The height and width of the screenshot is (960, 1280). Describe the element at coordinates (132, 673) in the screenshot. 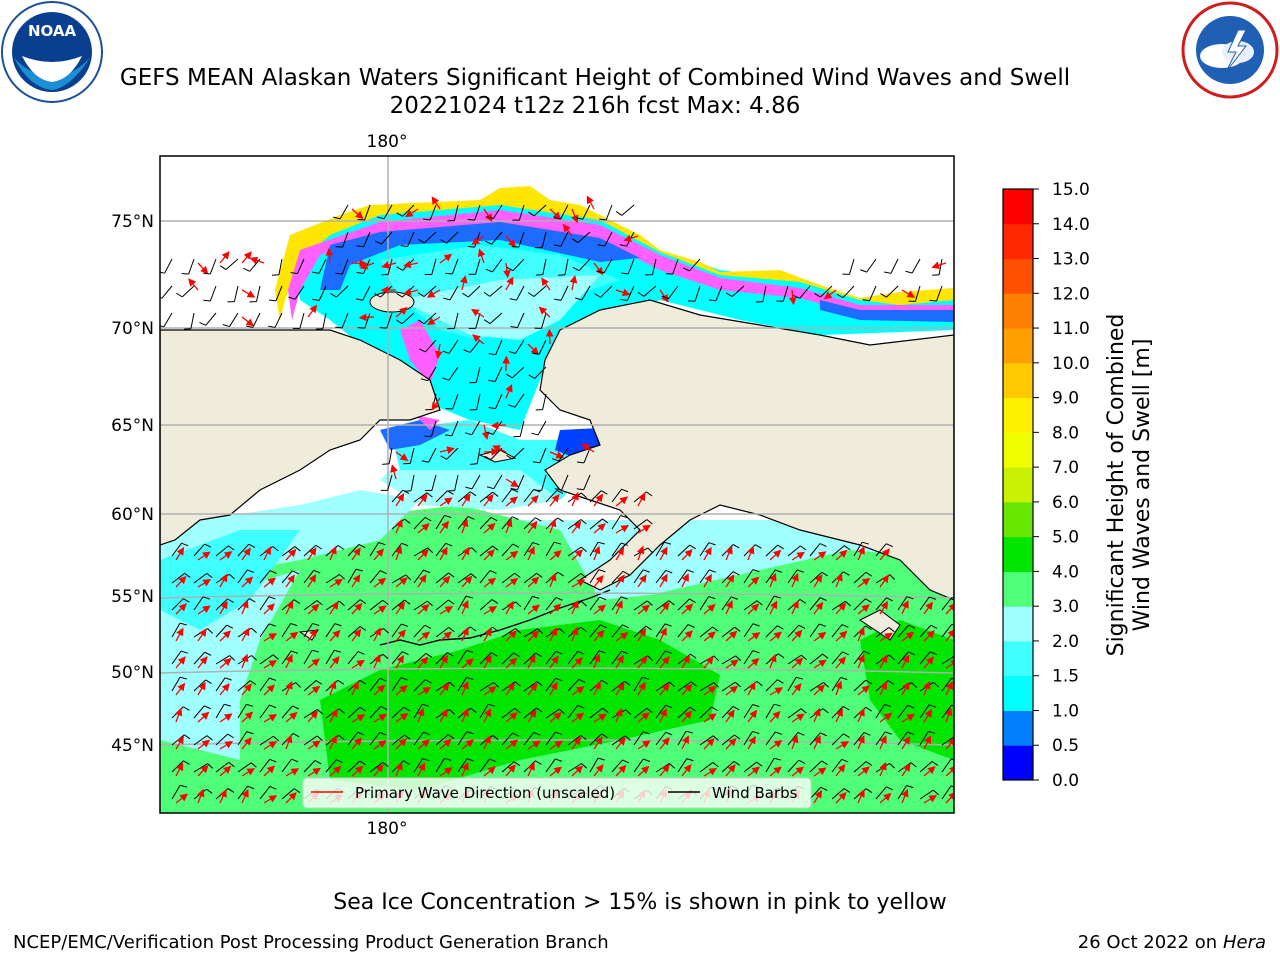

I see `lat-label: 50°N` at that location.